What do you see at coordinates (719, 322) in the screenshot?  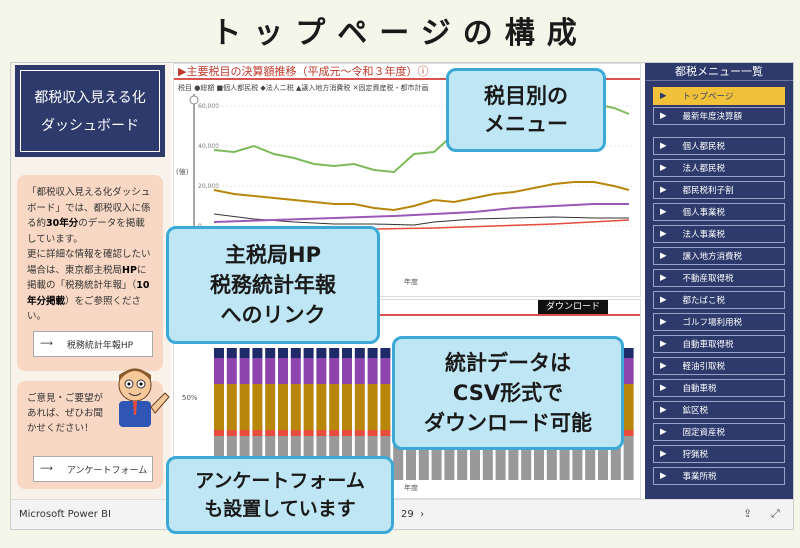 I see `menu-item: ▶ ゴルフ場利用税` at bounding box center [719, 322].